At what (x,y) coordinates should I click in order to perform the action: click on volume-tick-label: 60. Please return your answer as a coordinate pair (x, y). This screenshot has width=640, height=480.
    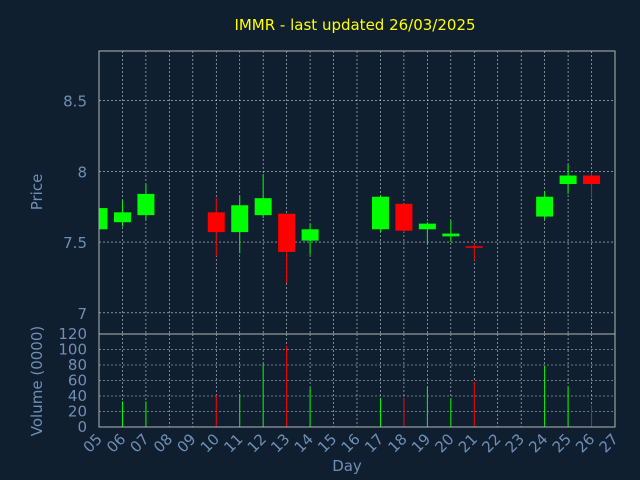
    Looking at the image, I should click on (77, 381).